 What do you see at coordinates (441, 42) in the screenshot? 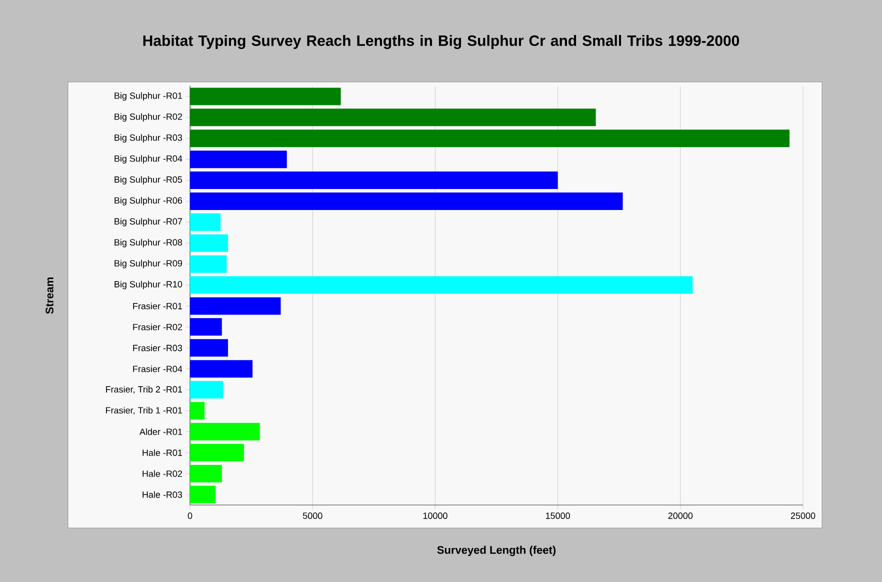
I see `chart-title: Habitat Typing Survey Reach Lengths in Big Sulphur Cr and Small Tribs 1999-2000` at bounding box center [441, 42].